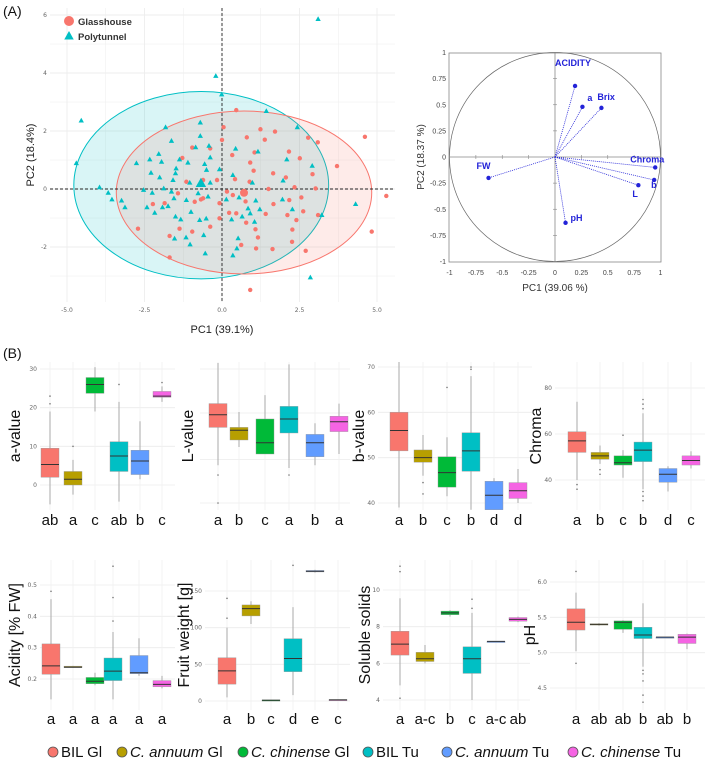 The width and height of the screenshot is (709, 770). What do you see at coordinates (601, 108) in the screenshot?
I see `loading-point-brix` at bounding box center [601, 108].